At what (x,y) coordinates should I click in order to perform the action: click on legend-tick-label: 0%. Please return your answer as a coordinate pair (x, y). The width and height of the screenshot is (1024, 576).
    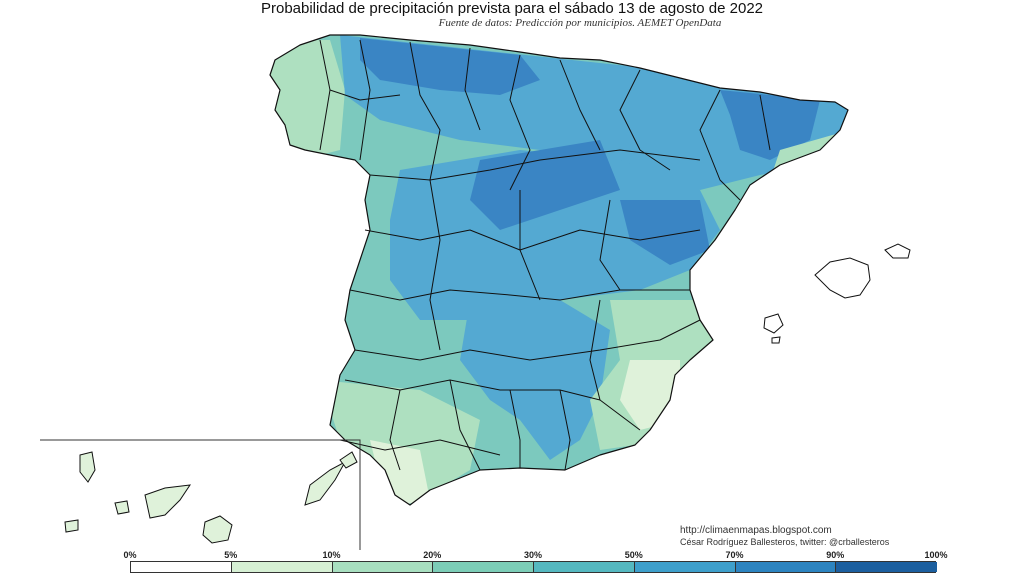
    Looking at the image, I should click on (130, 555).